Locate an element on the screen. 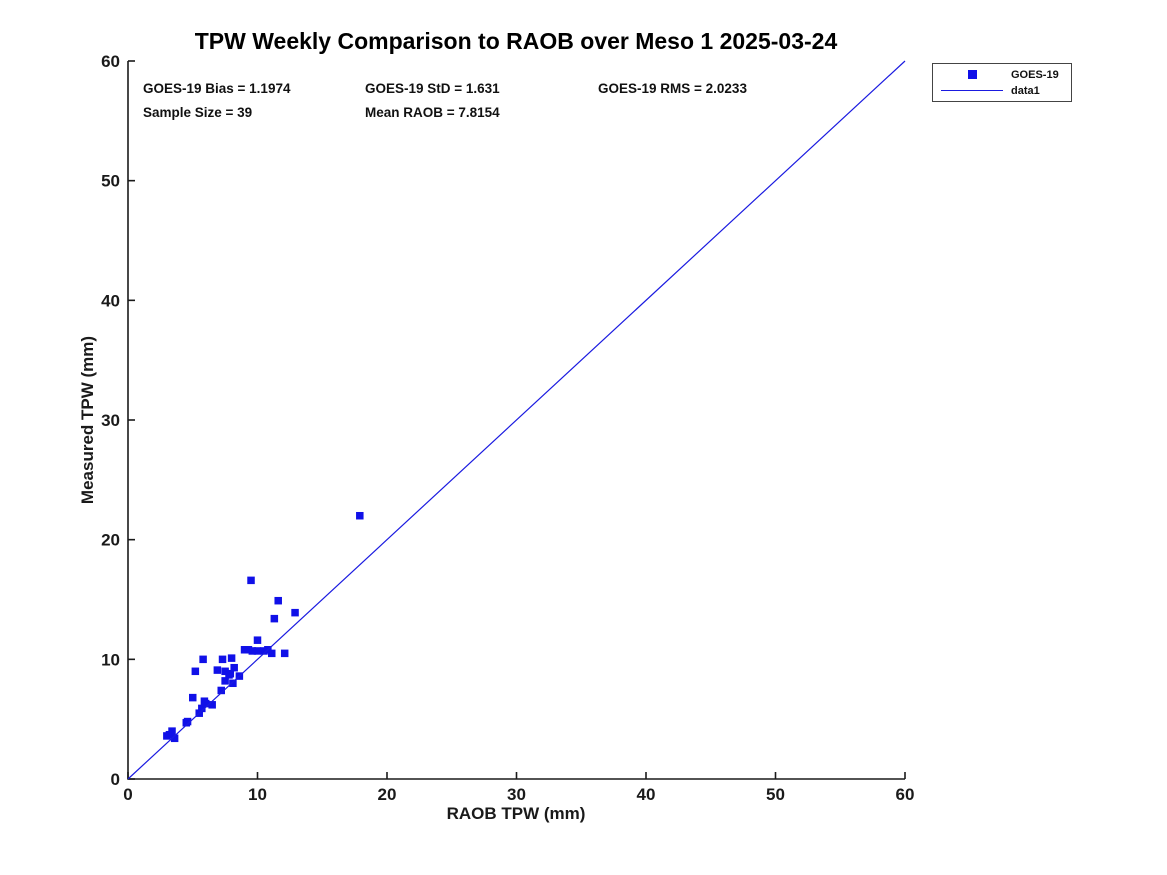  y-tick-label: 60 is located at coordinates (110, 61).